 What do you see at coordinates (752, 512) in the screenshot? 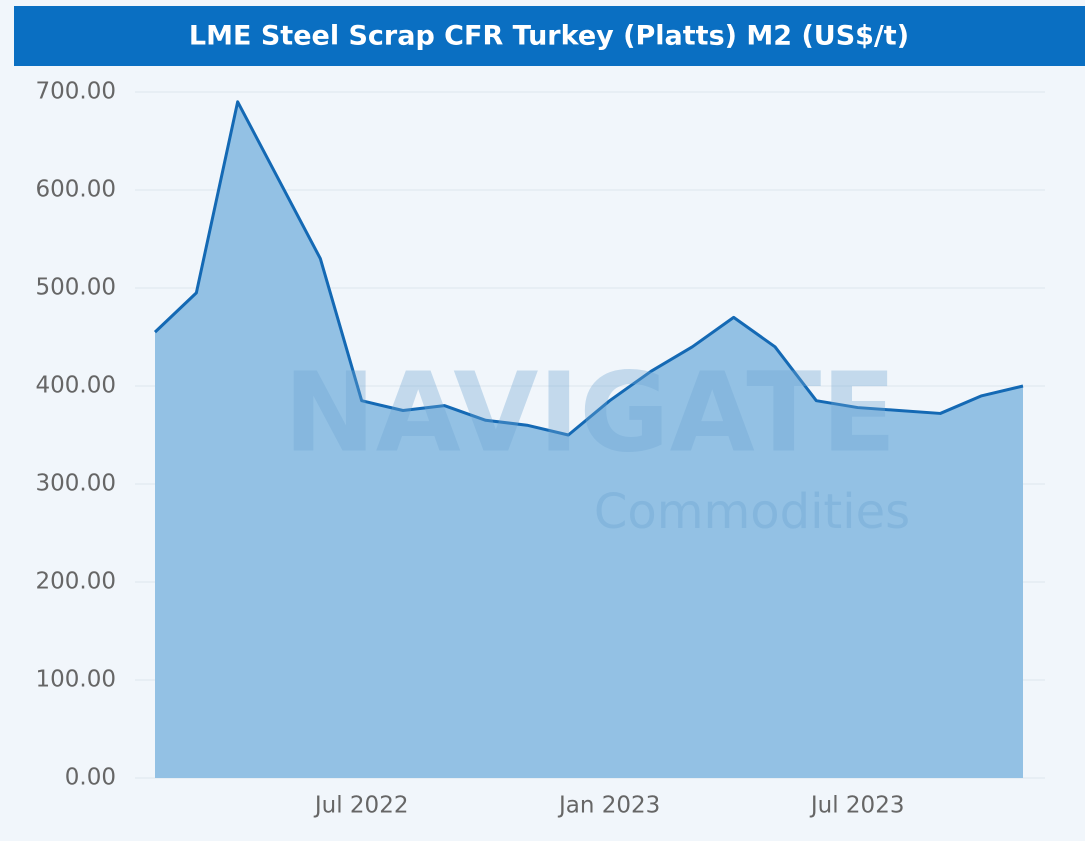
I see `watermark: Commodities` at bounding box center [752, 512].